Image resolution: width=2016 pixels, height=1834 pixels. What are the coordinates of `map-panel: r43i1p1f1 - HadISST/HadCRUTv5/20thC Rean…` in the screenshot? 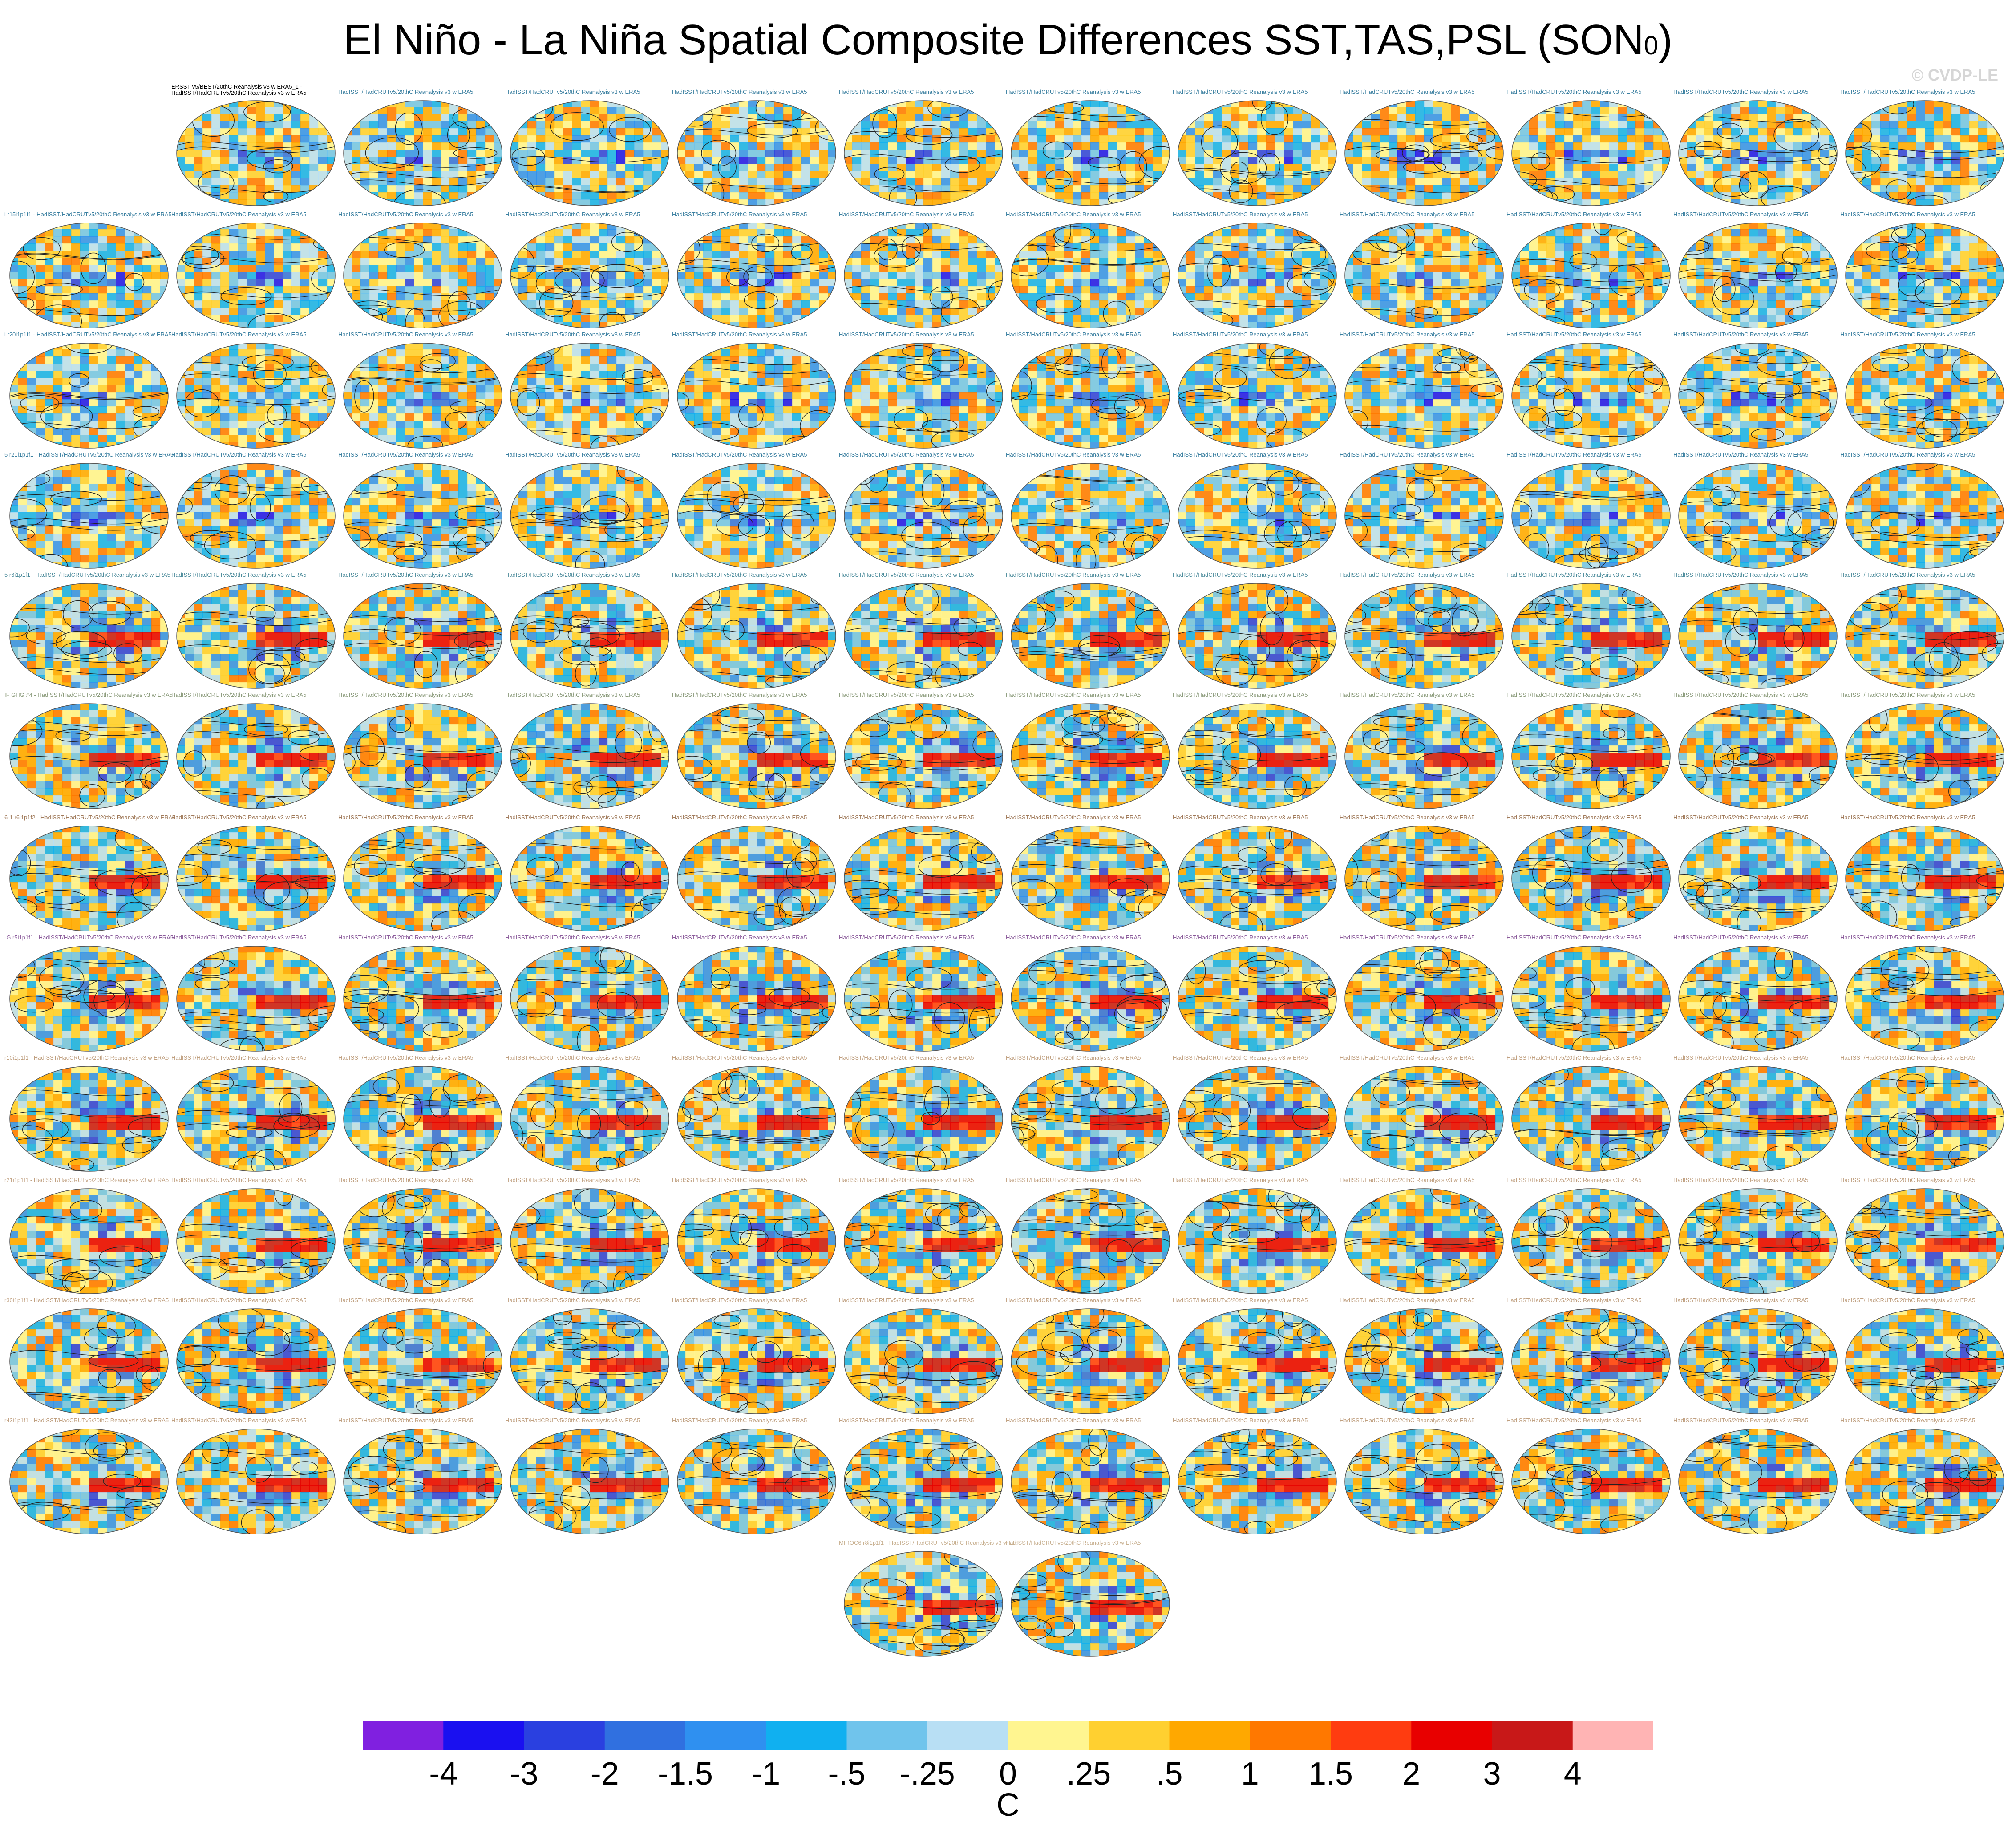 It's located at (86, 1479).